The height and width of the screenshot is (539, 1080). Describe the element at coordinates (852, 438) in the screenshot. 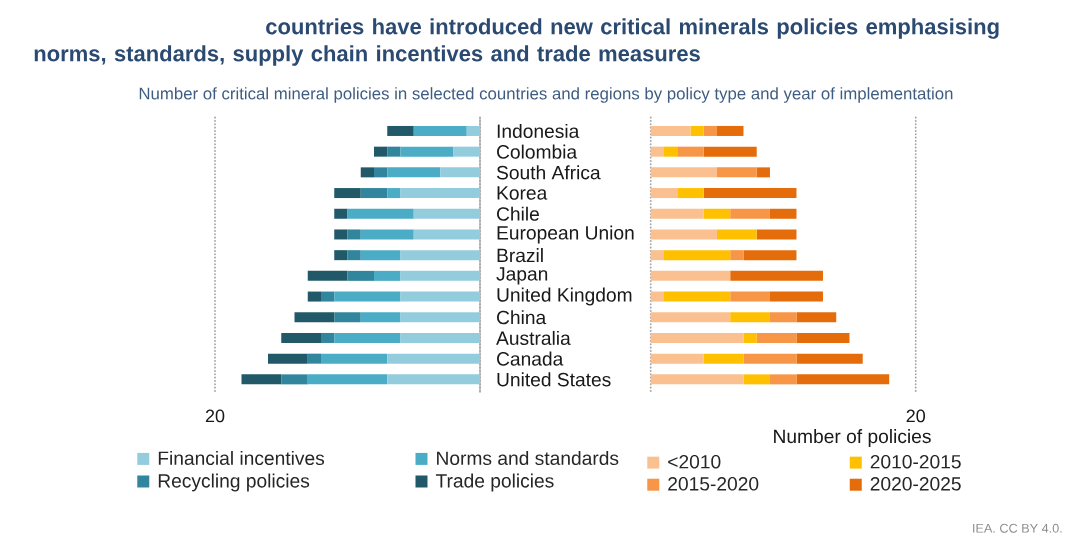

I see `x-axis-title: Number of policies` at that location.